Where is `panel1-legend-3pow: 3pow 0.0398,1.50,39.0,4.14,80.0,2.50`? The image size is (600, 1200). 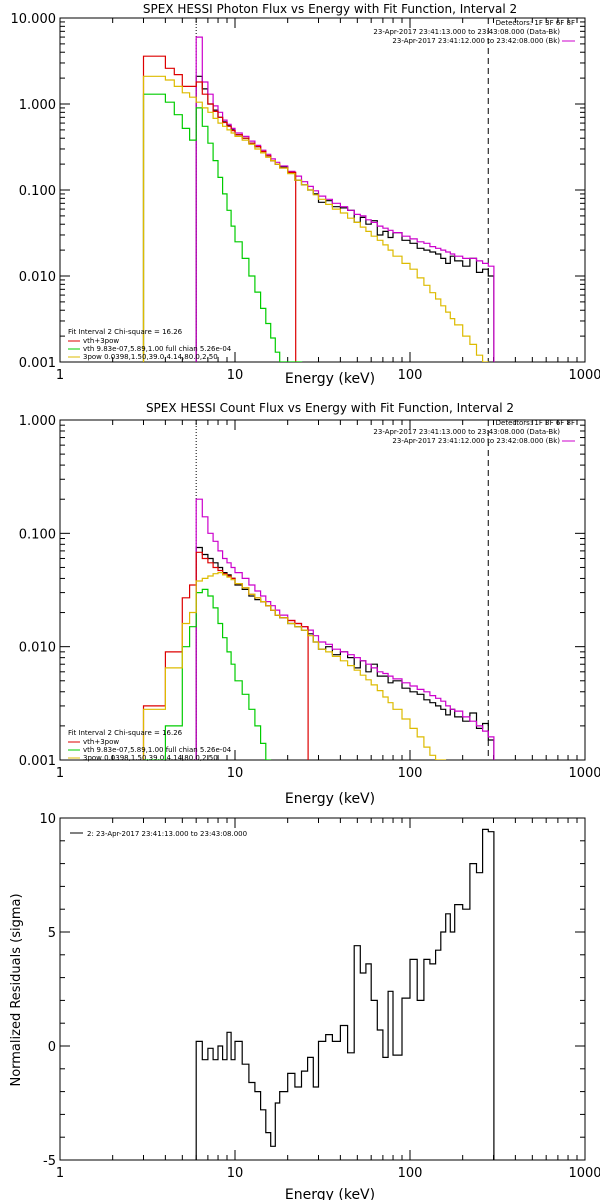
panel1-legend-3pow: 3pow 0.0398,1.50,39.0,4.14,80.0,2.50 is located at coordinates (150, 357).